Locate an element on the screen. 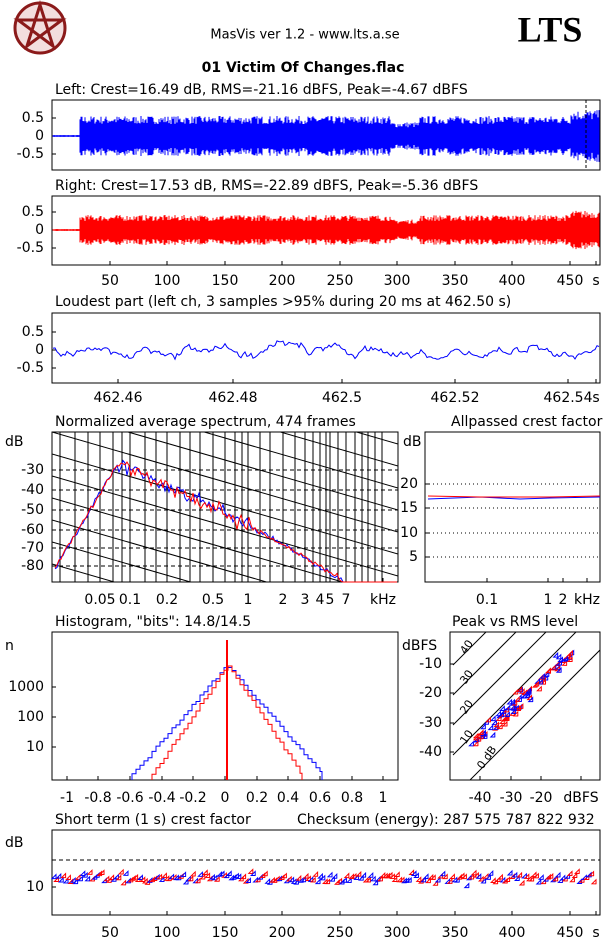  plot-frame is located at coordinates (326, 135).